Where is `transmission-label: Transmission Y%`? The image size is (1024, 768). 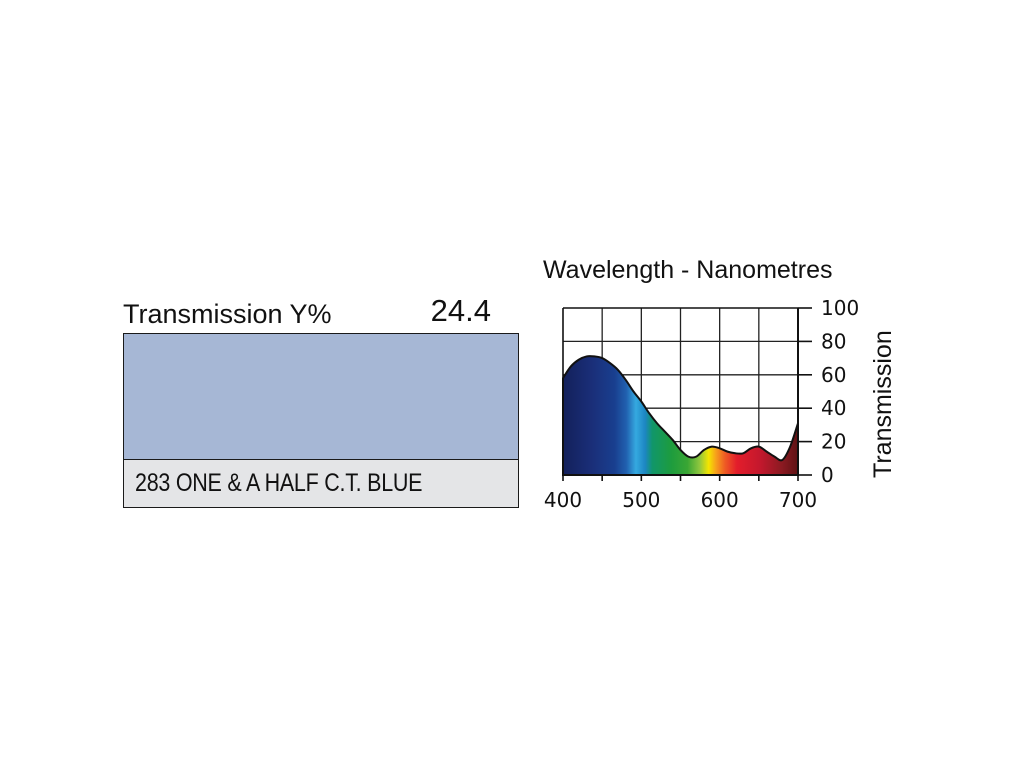 transmission-label: Transmission Y% is located at coordinates (227, 314).